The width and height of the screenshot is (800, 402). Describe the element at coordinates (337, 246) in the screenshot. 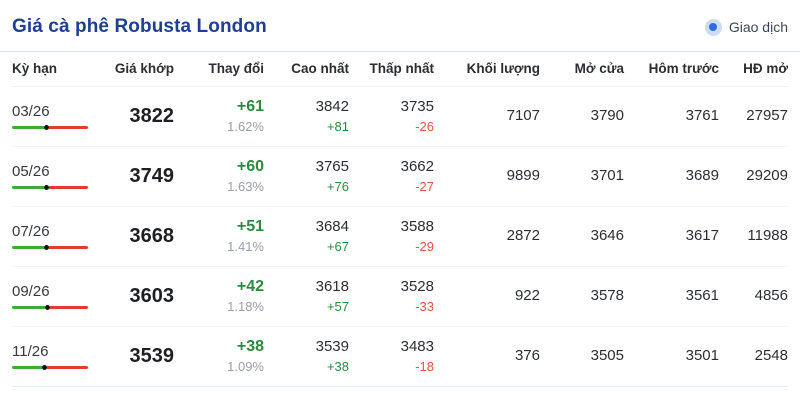

I see `high-change: +67` at that location.